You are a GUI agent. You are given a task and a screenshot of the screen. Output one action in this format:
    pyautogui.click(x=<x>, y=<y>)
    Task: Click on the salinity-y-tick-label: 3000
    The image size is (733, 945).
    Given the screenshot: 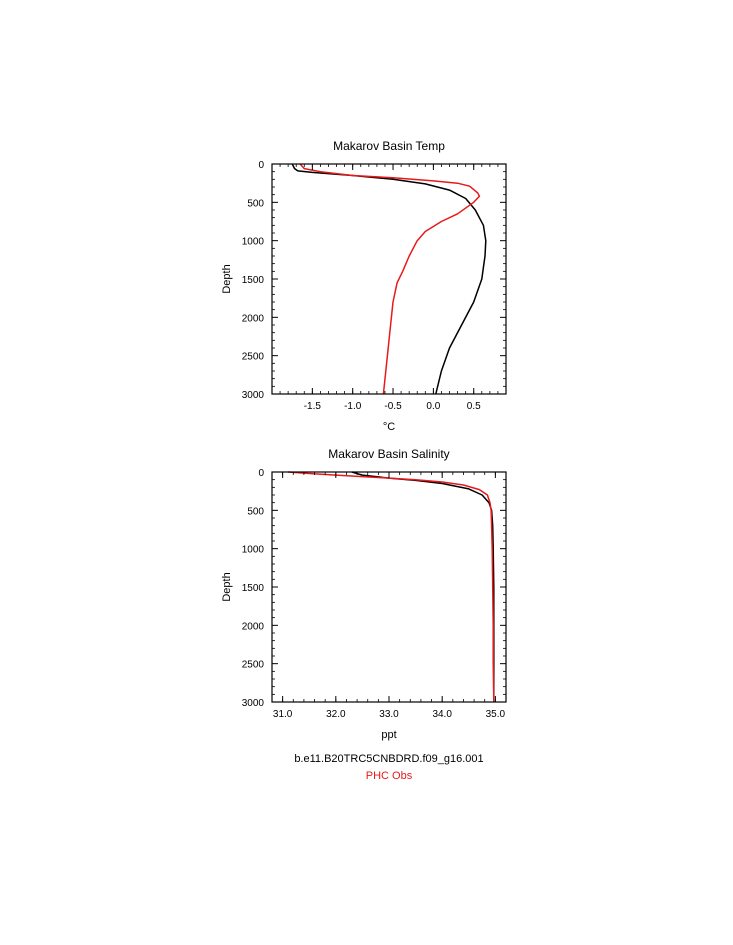 What is the action you would take?
    pyautogui.click(x=253, y=703)
    